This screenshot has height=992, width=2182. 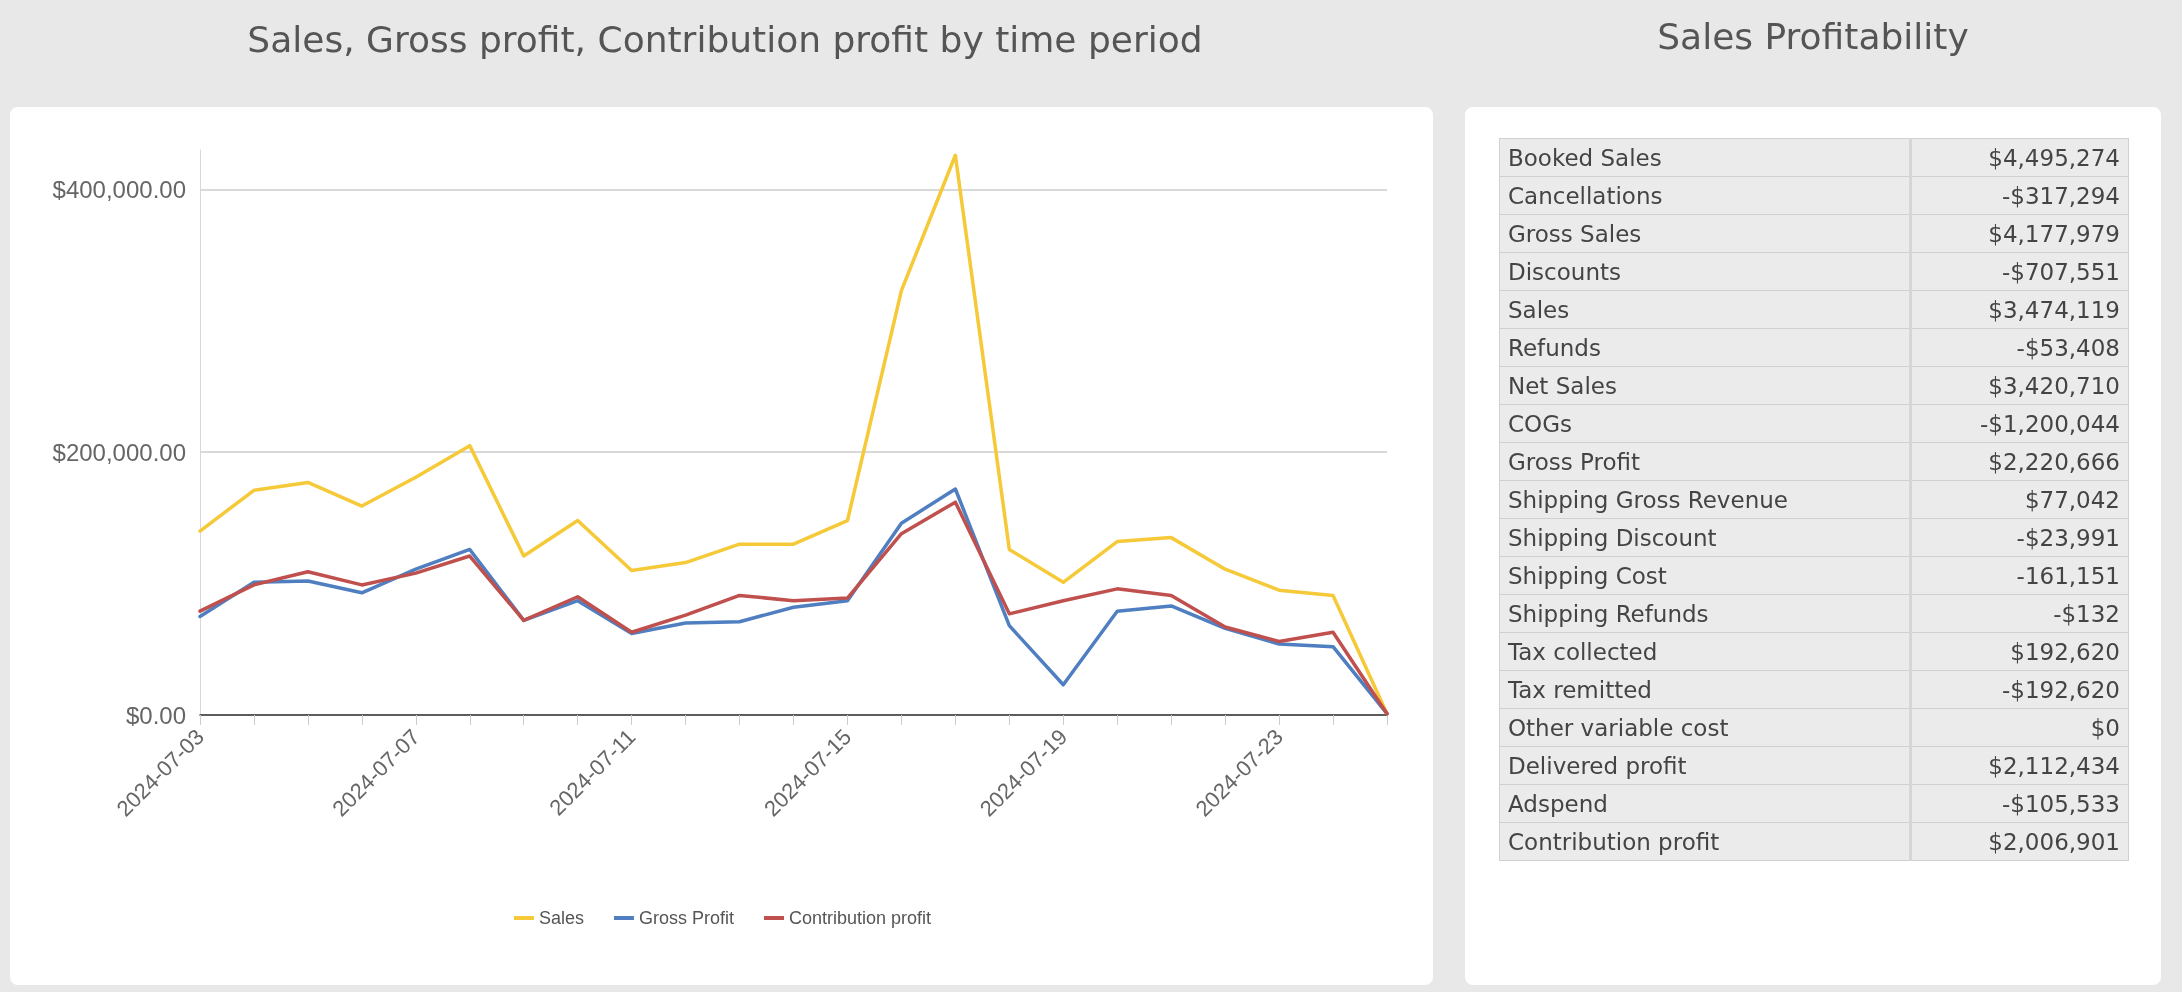 I want to click on category-label: Contribution profit, so click(x=1705, y=841).